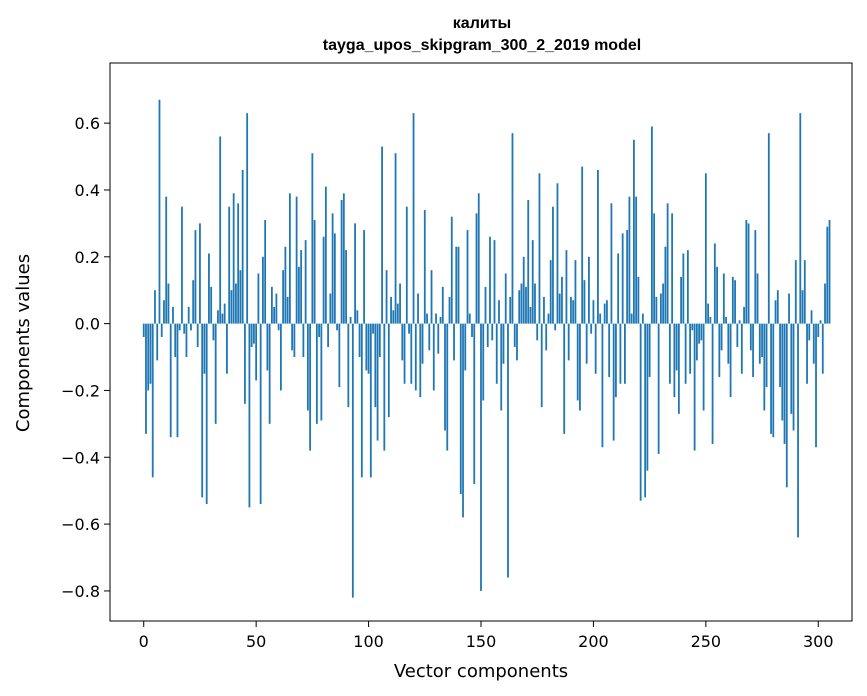 The height and width of the screenshot is (696, 867). What do you see at coordinates (818, 641) in the screenshot?
I see `x-tick-label: 300` at bounding box center [818, 641].